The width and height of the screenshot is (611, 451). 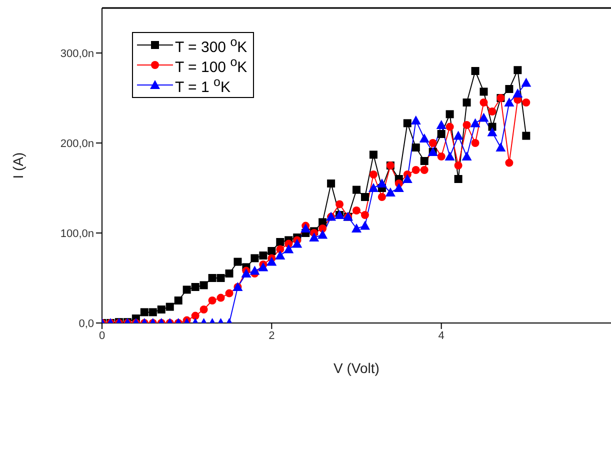 What do you see at coordinates (441, 336) in the screenshot?
I see `x-tick-label: 4` at bounding box center [441, 336].